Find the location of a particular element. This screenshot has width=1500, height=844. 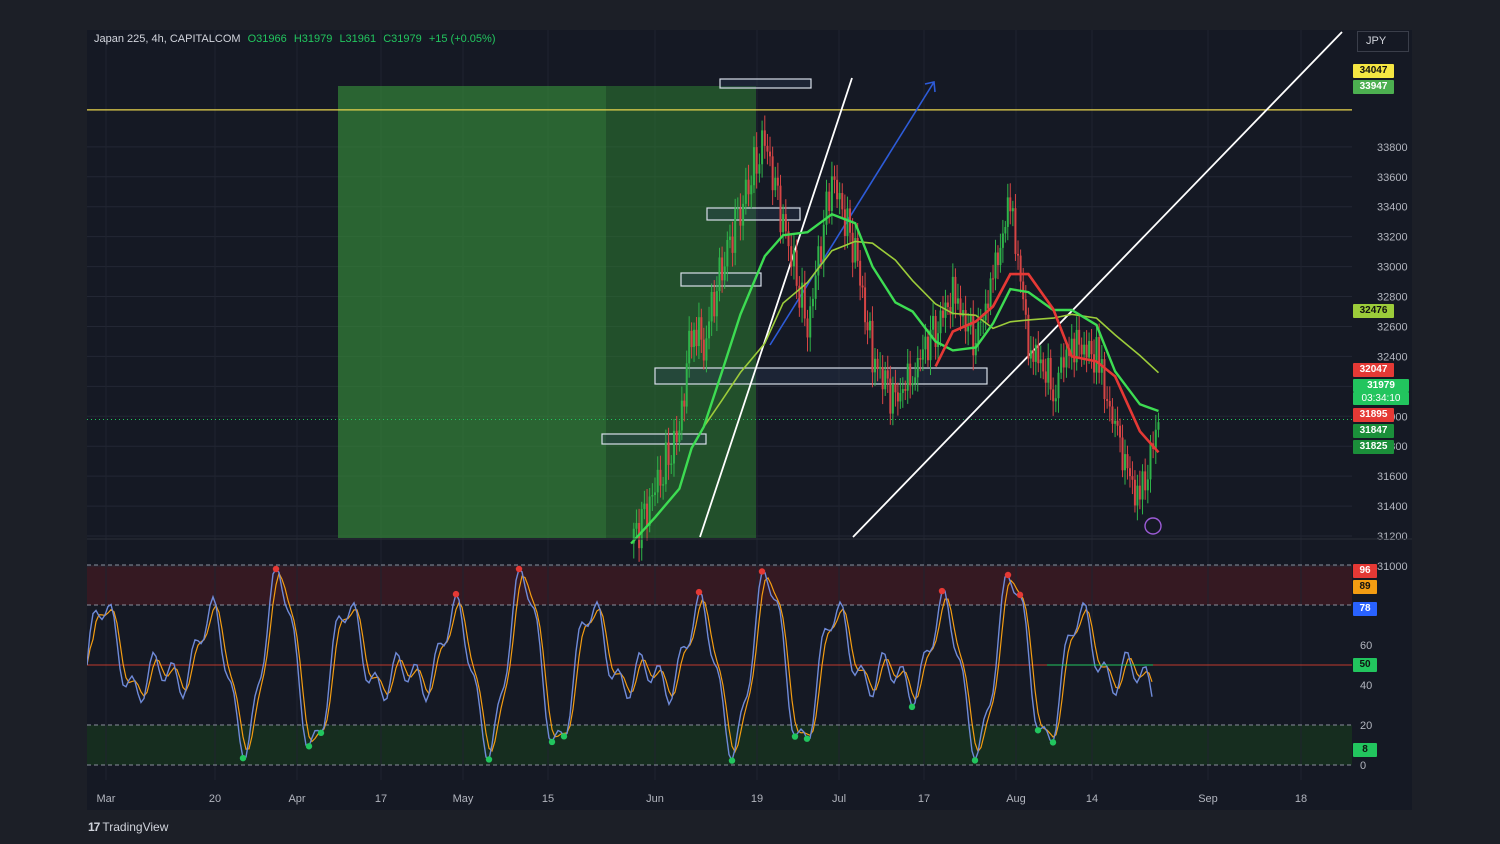

price-axis-tick: 32800 is located at coordinates (1392, 298).